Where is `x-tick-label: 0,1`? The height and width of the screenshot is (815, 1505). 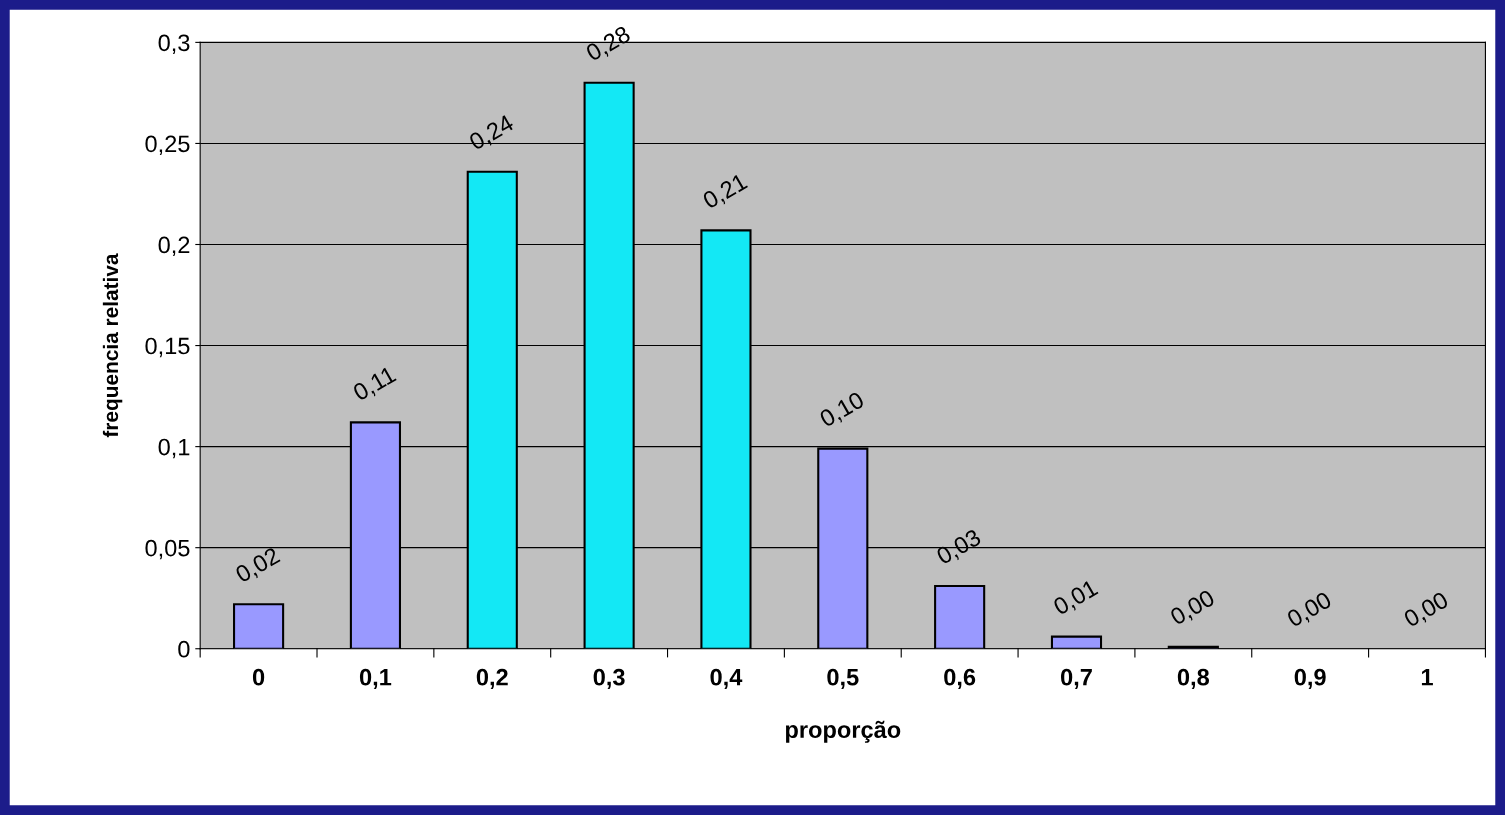
x-tick-label: 0,1 is located at coordinates (375, 678).